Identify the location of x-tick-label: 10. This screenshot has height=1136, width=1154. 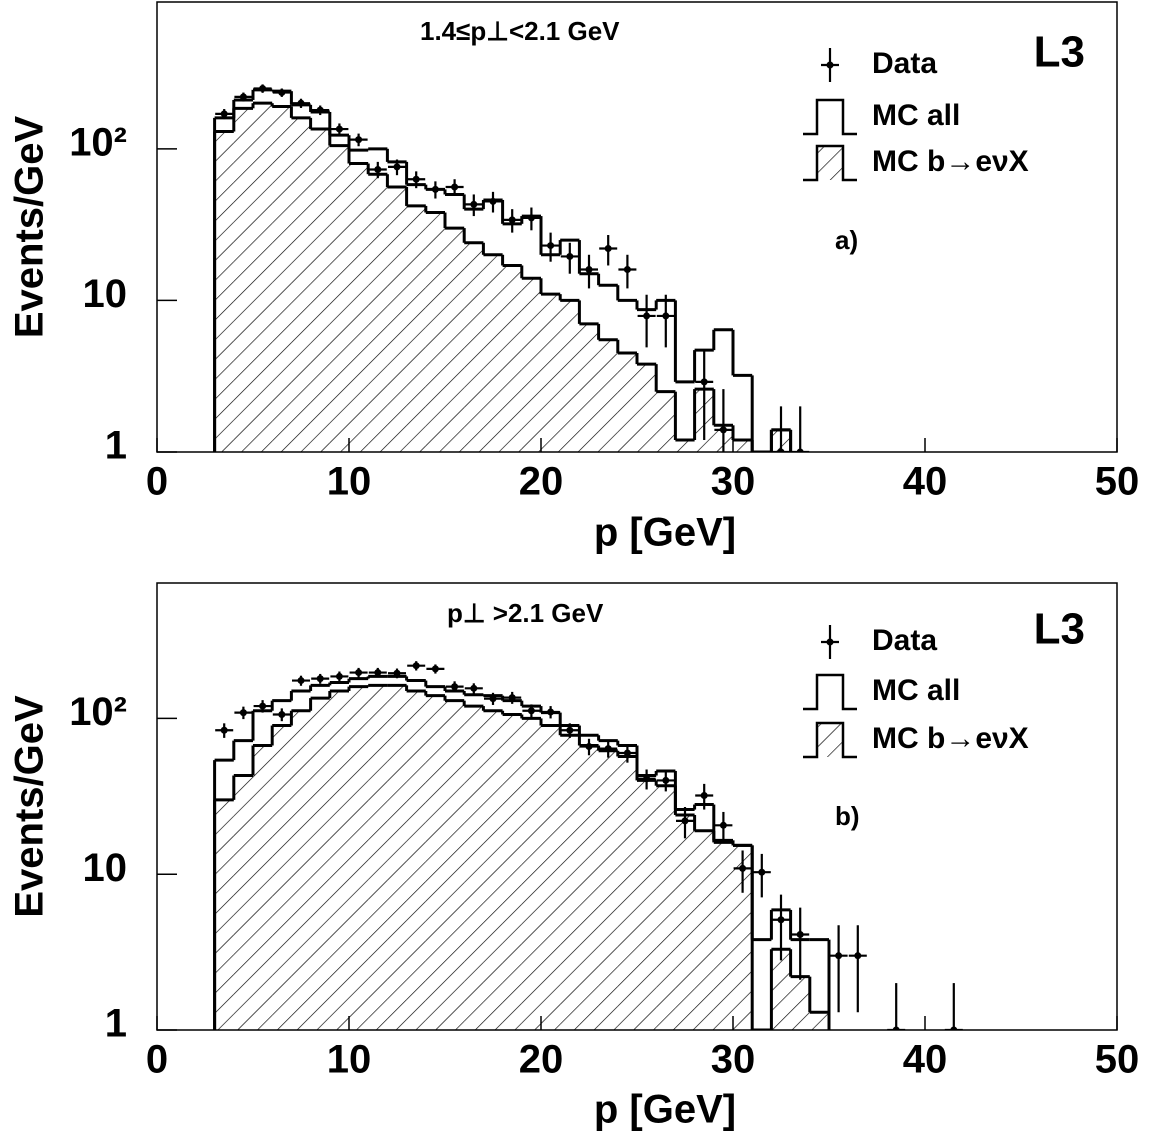
(349, 1060).